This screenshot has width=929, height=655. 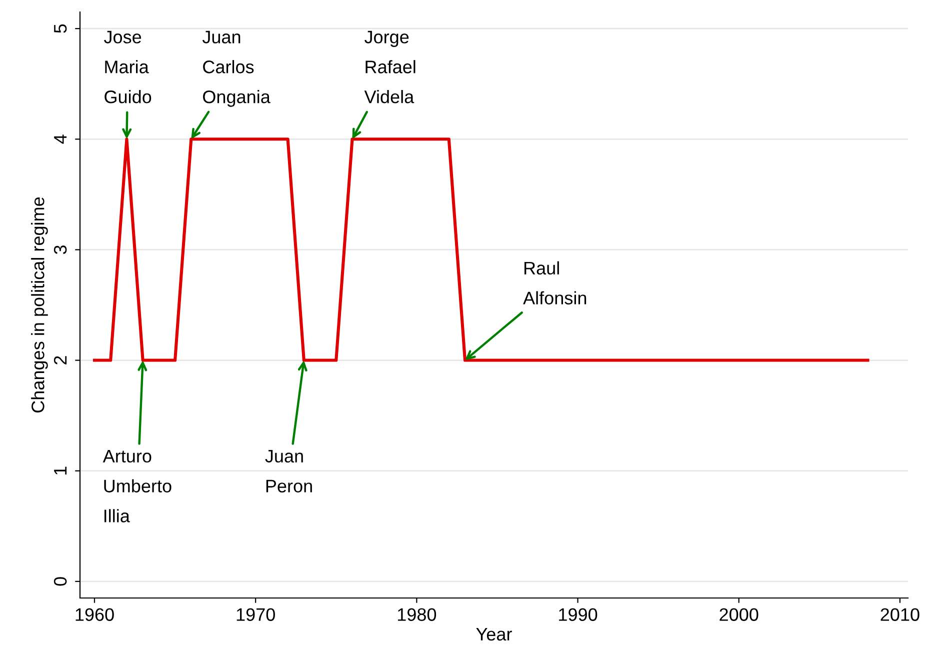 I want to click on x-tick-label: 1970, so click(x=255, y=614).